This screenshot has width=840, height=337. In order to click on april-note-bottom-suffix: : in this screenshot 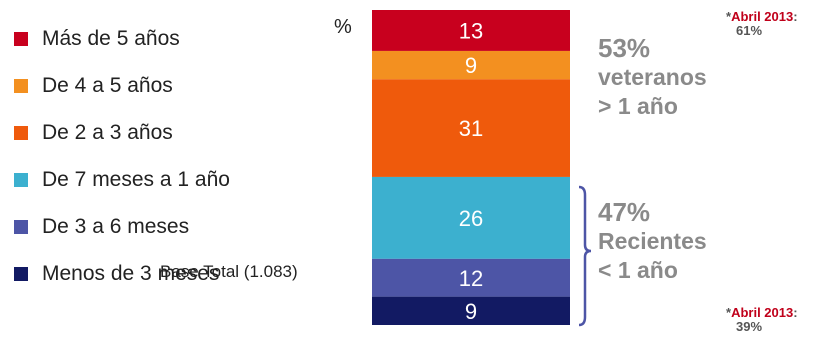, I will do `click(795, 312)`.